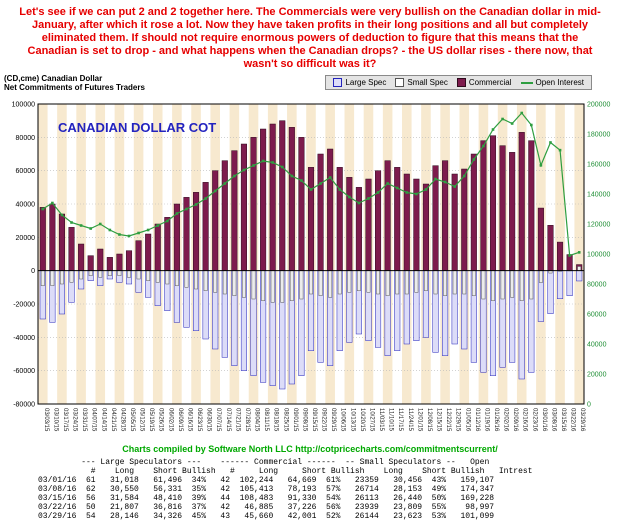  What do you see at coordinates (573, 420) in the screenshot?
I see `svg-text: 03/22/16` at bounding box center [573, 420].